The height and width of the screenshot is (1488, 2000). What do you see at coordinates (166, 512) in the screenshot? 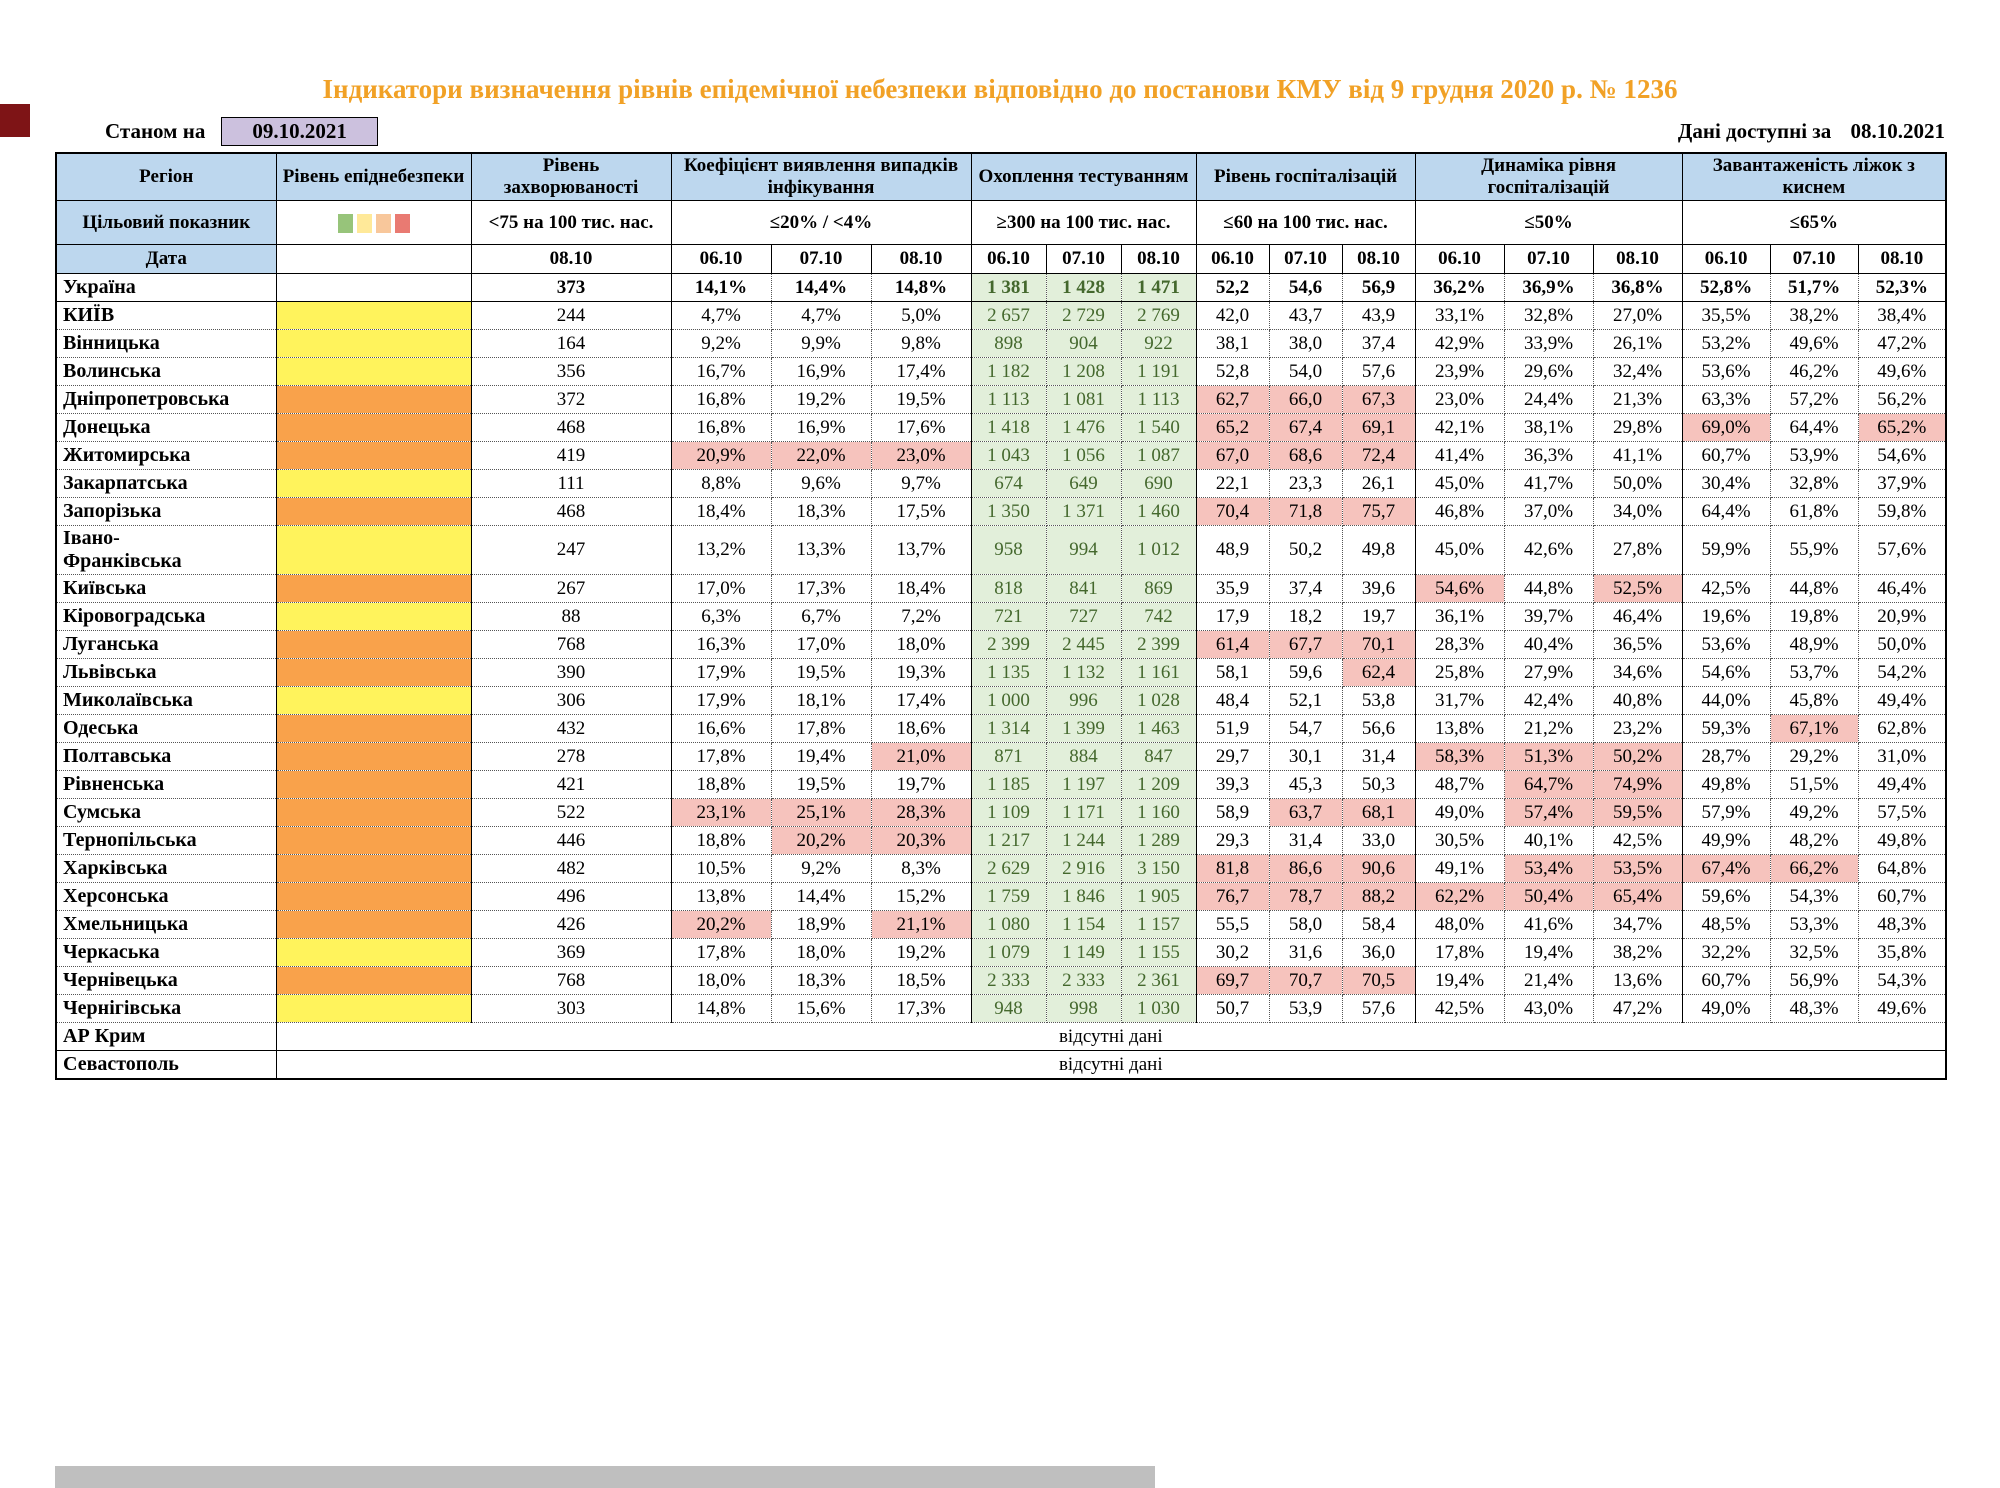
I see `region-cell: Запорізька` at bounding box center [166, 512].